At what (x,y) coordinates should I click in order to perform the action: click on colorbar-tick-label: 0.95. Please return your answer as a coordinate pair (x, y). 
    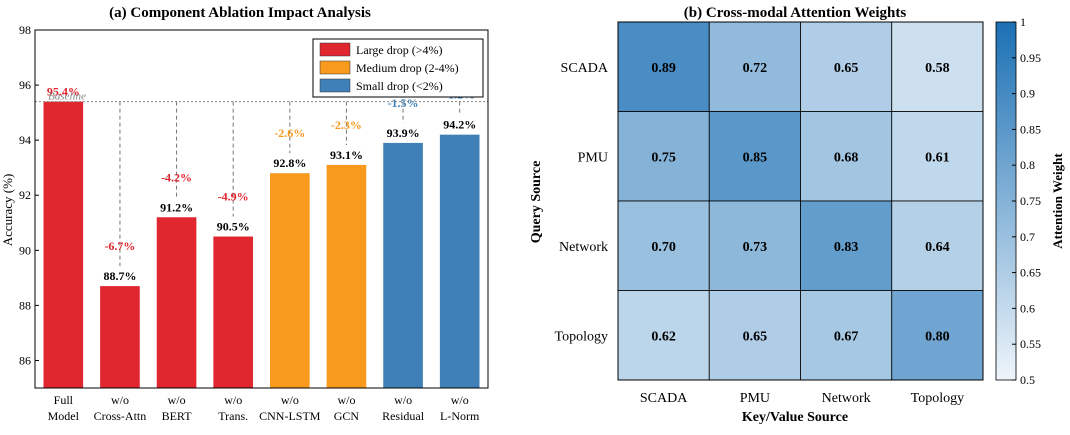
    Looking at the image, I should click on (1030, 58).